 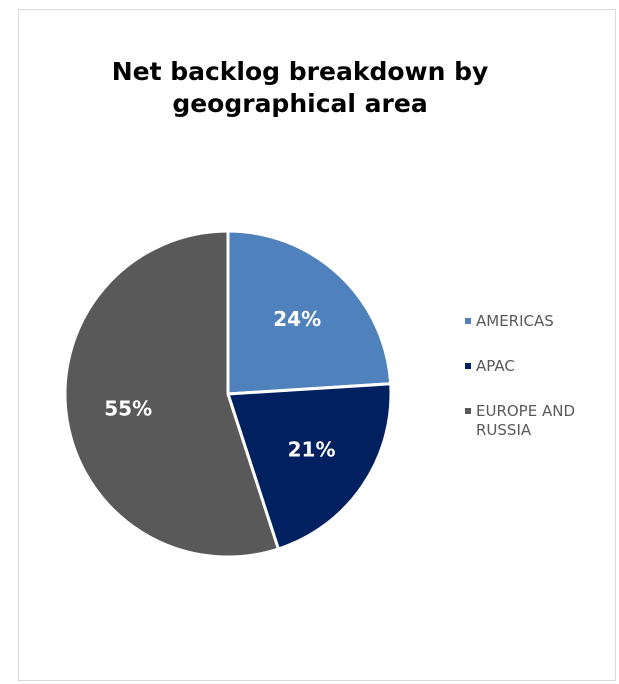 I want to click on data-label: 21%, so click(x=312, y=449).